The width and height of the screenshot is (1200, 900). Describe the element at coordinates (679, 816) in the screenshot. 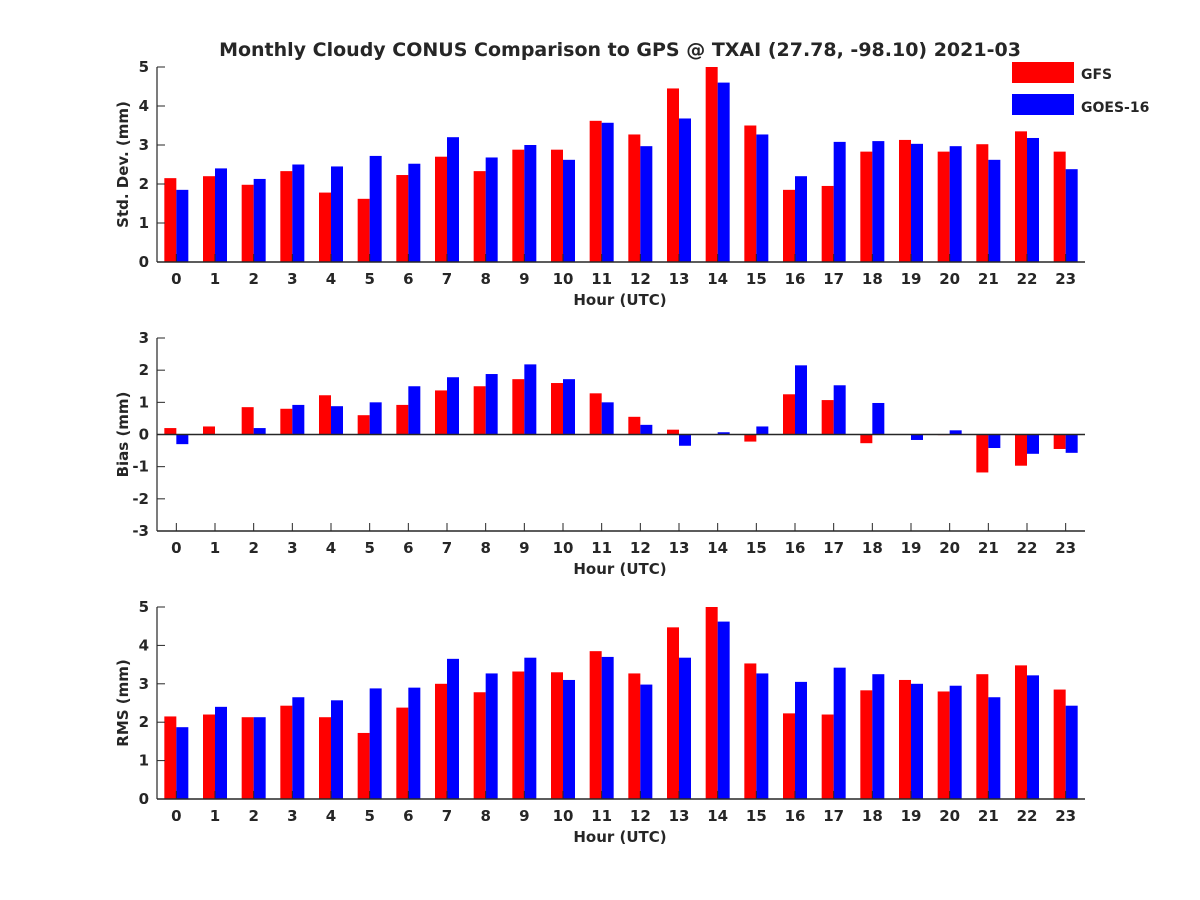

I see `x-tick-label-rms-13: 13` at that location.